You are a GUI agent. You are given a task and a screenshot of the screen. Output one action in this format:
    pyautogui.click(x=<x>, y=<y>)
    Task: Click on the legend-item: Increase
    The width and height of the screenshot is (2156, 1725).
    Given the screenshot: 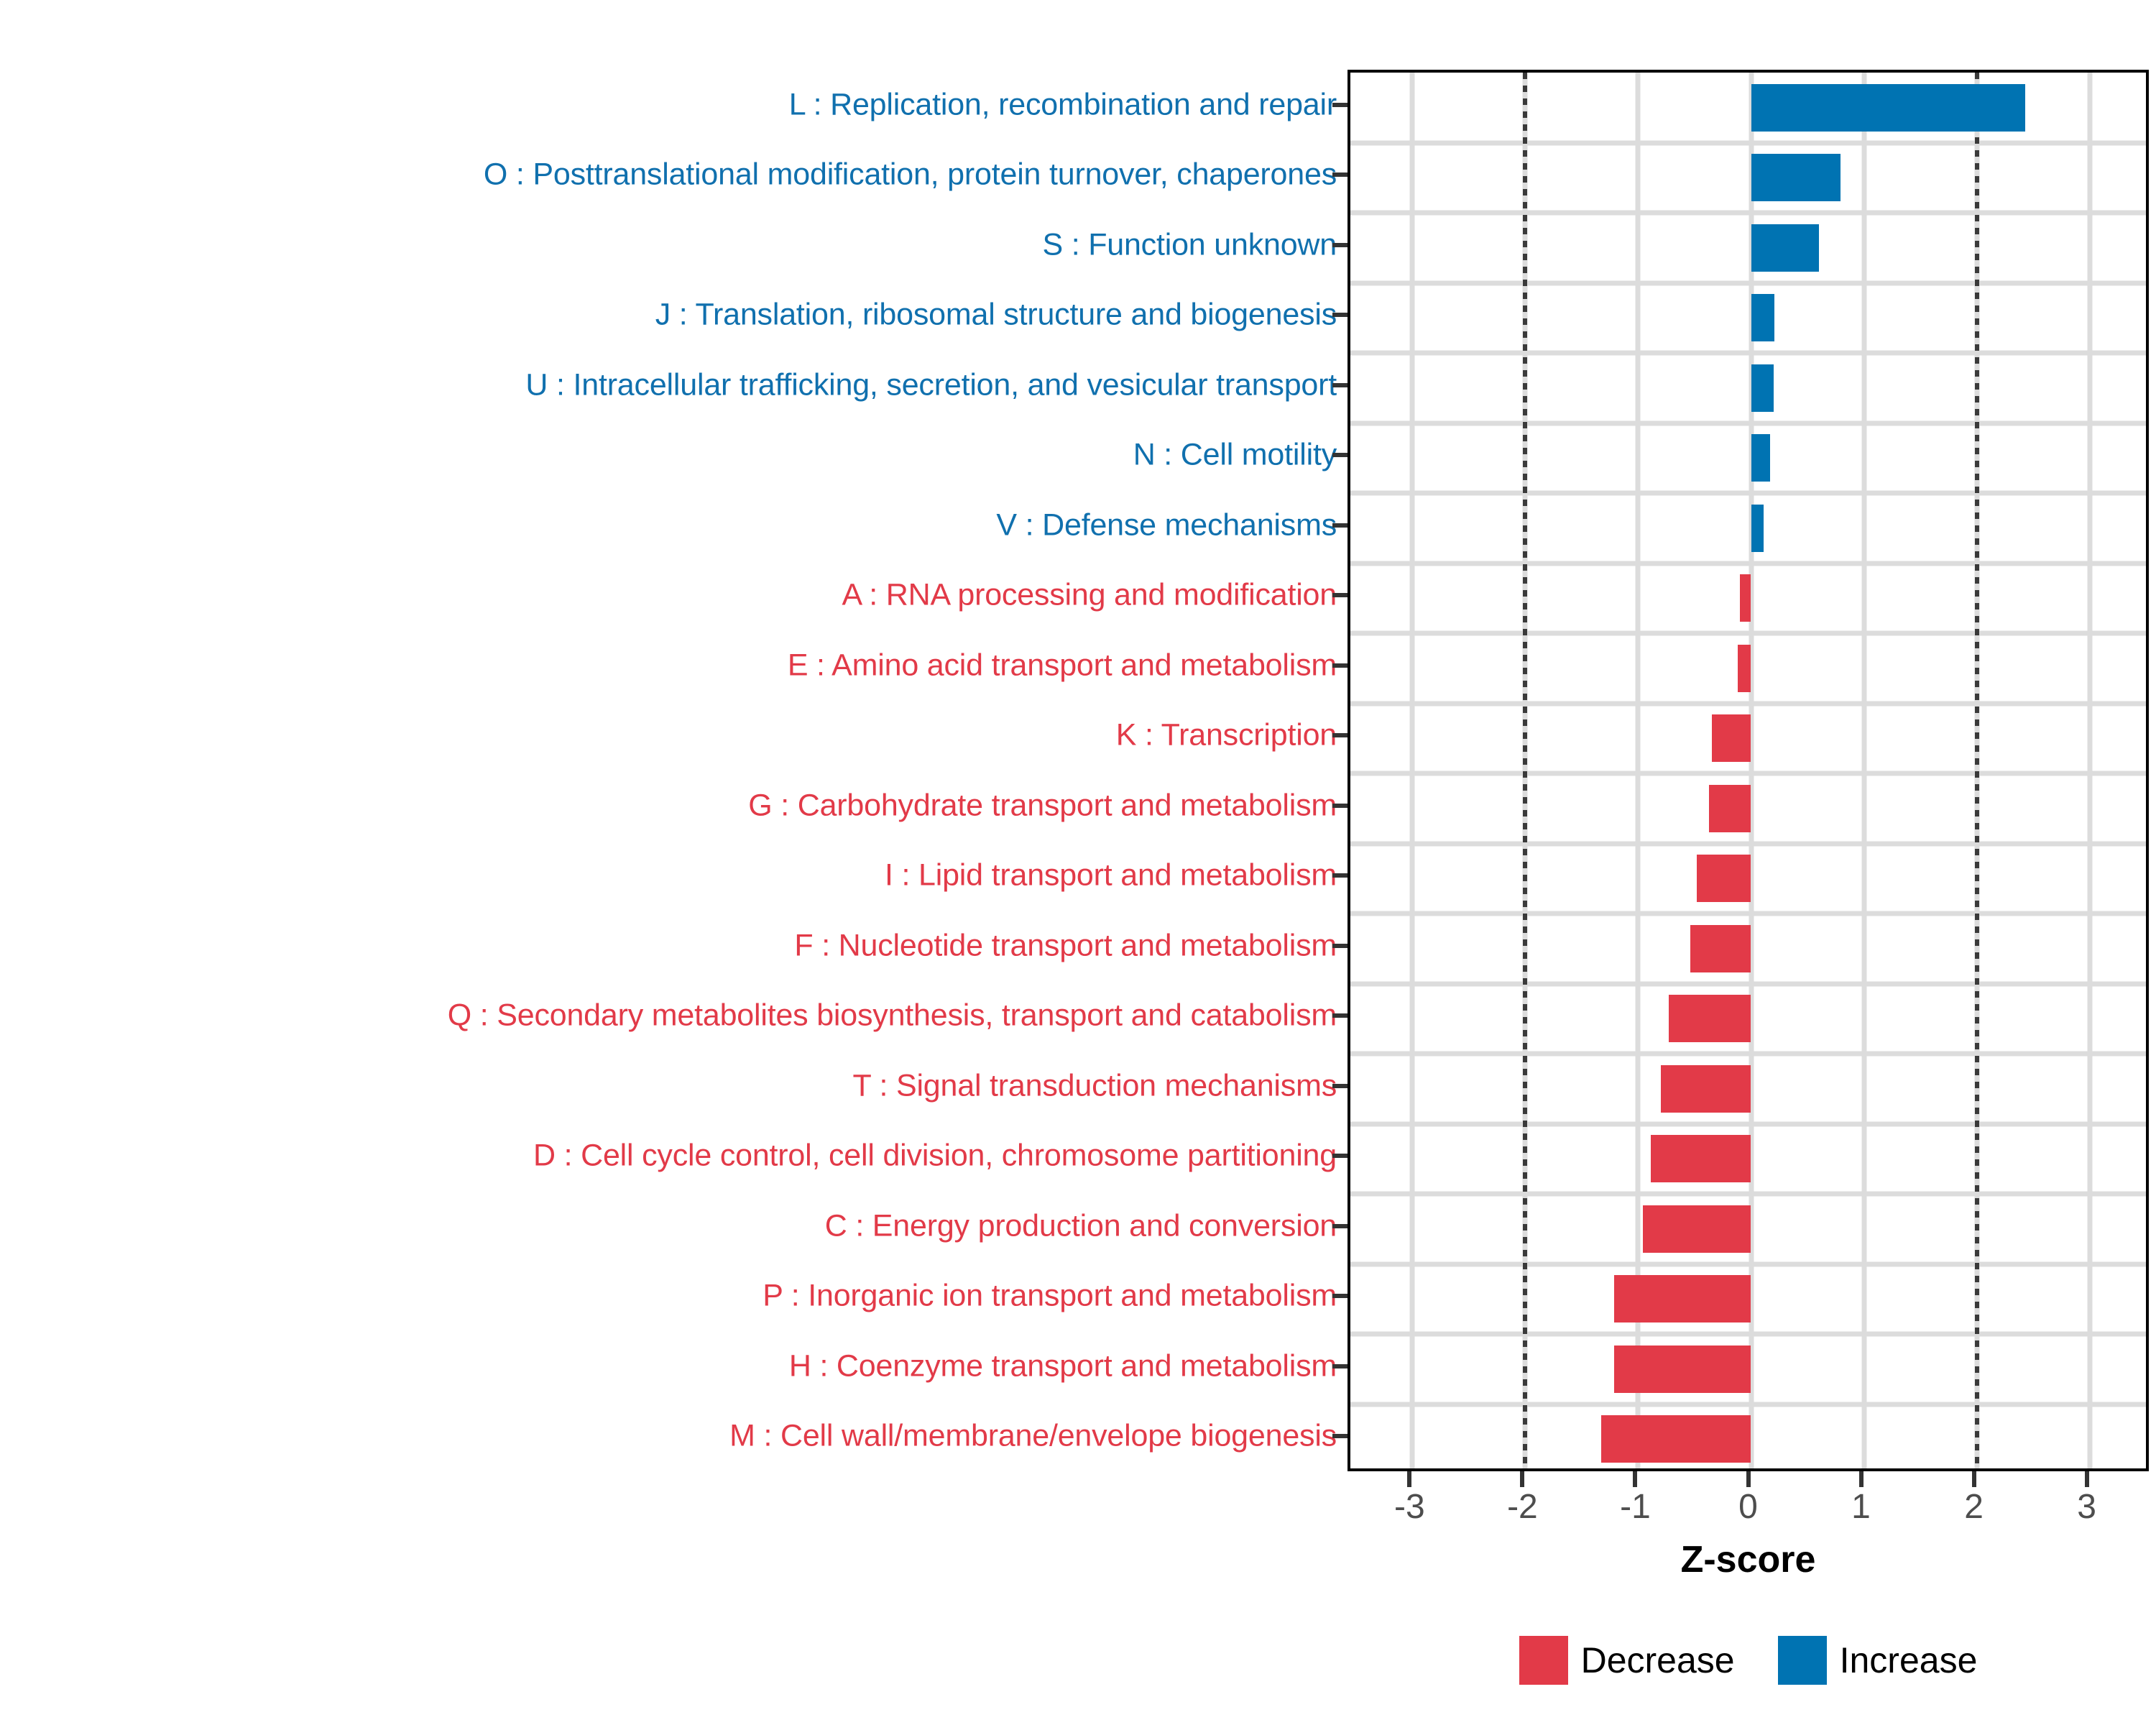 What is the action you would take?
    pyautogui.click(x=1878, y=1660)
    